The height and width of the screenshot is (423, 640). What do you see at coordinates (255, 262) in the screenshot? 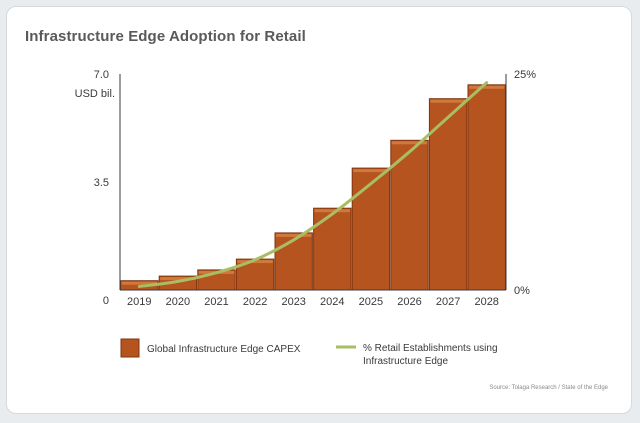
I see `bar-top-highlight-2022` at bounding box center [255, 262].